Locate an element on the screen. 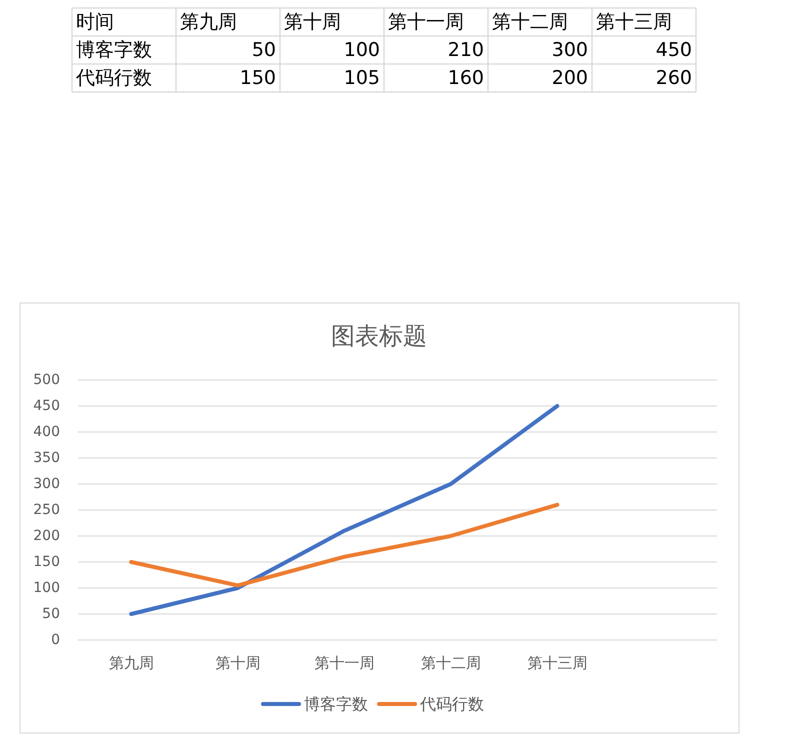  line-series is located at coordinates (344, 545).